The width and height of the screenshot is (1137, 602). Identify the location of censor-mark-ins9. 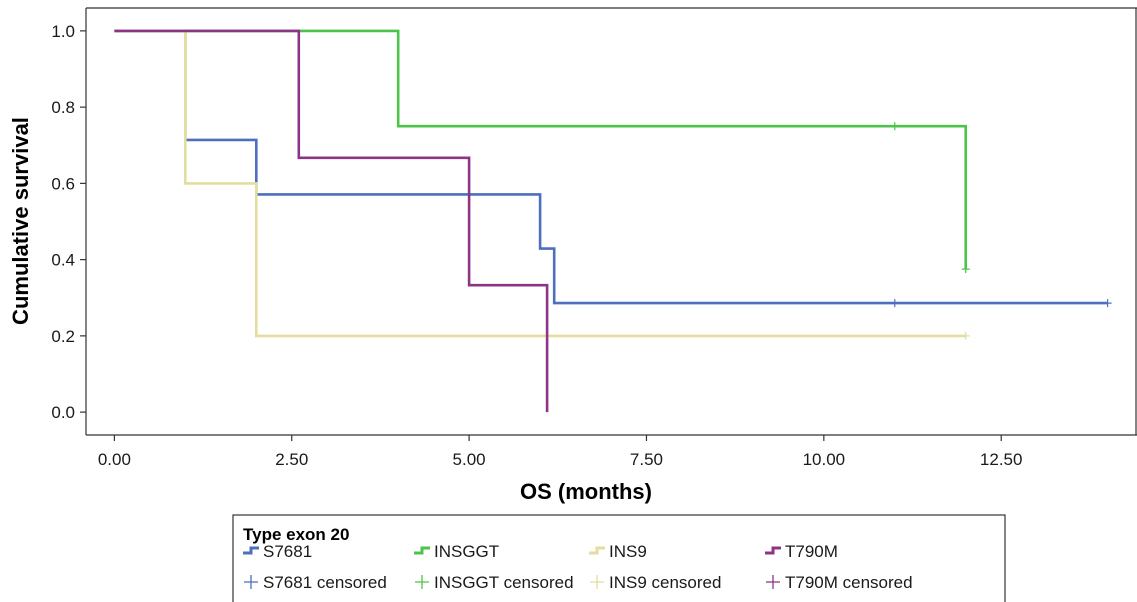
(965, 335).